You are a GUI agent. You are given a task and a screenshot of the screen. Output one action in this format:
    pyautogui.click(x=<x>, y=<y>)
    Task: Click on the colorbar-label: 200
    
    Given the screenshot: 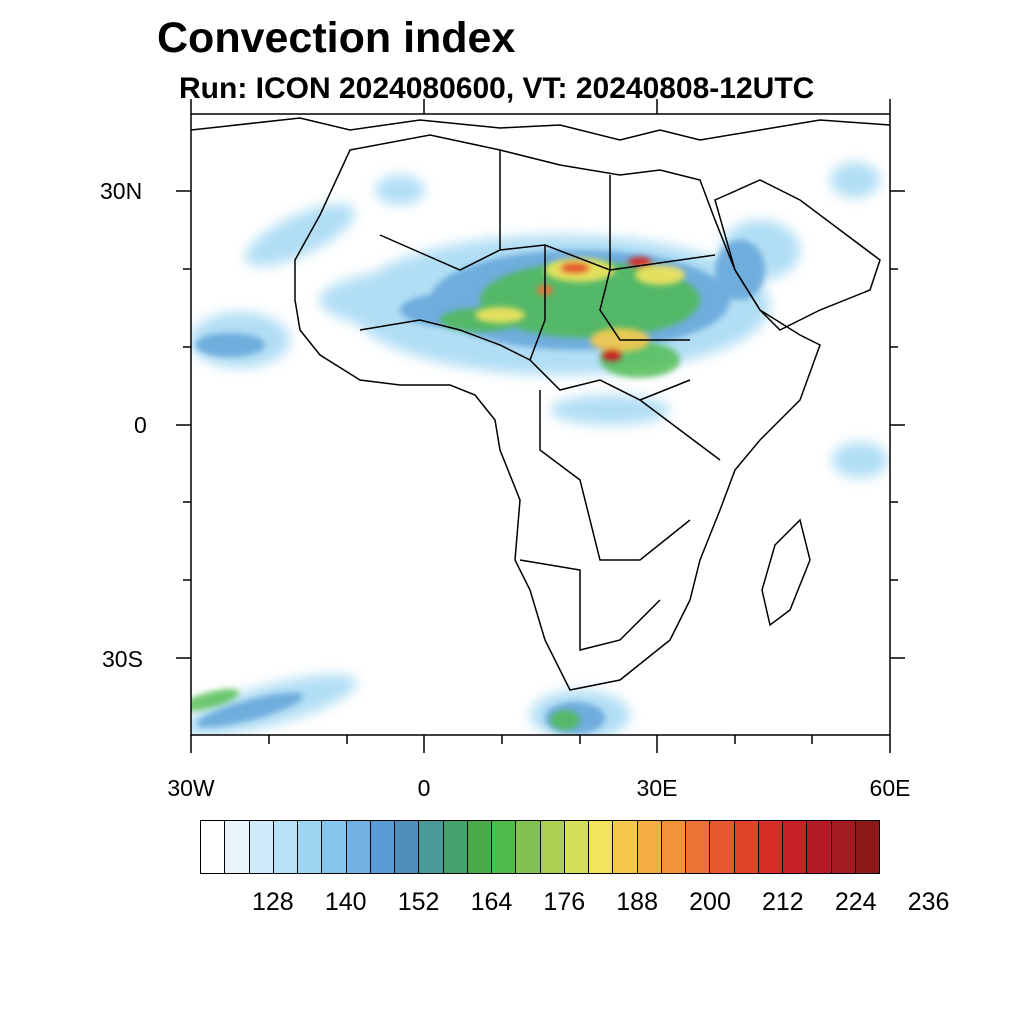 What is the action you would take?
    pyautogui.click(x=710, y=902)
    